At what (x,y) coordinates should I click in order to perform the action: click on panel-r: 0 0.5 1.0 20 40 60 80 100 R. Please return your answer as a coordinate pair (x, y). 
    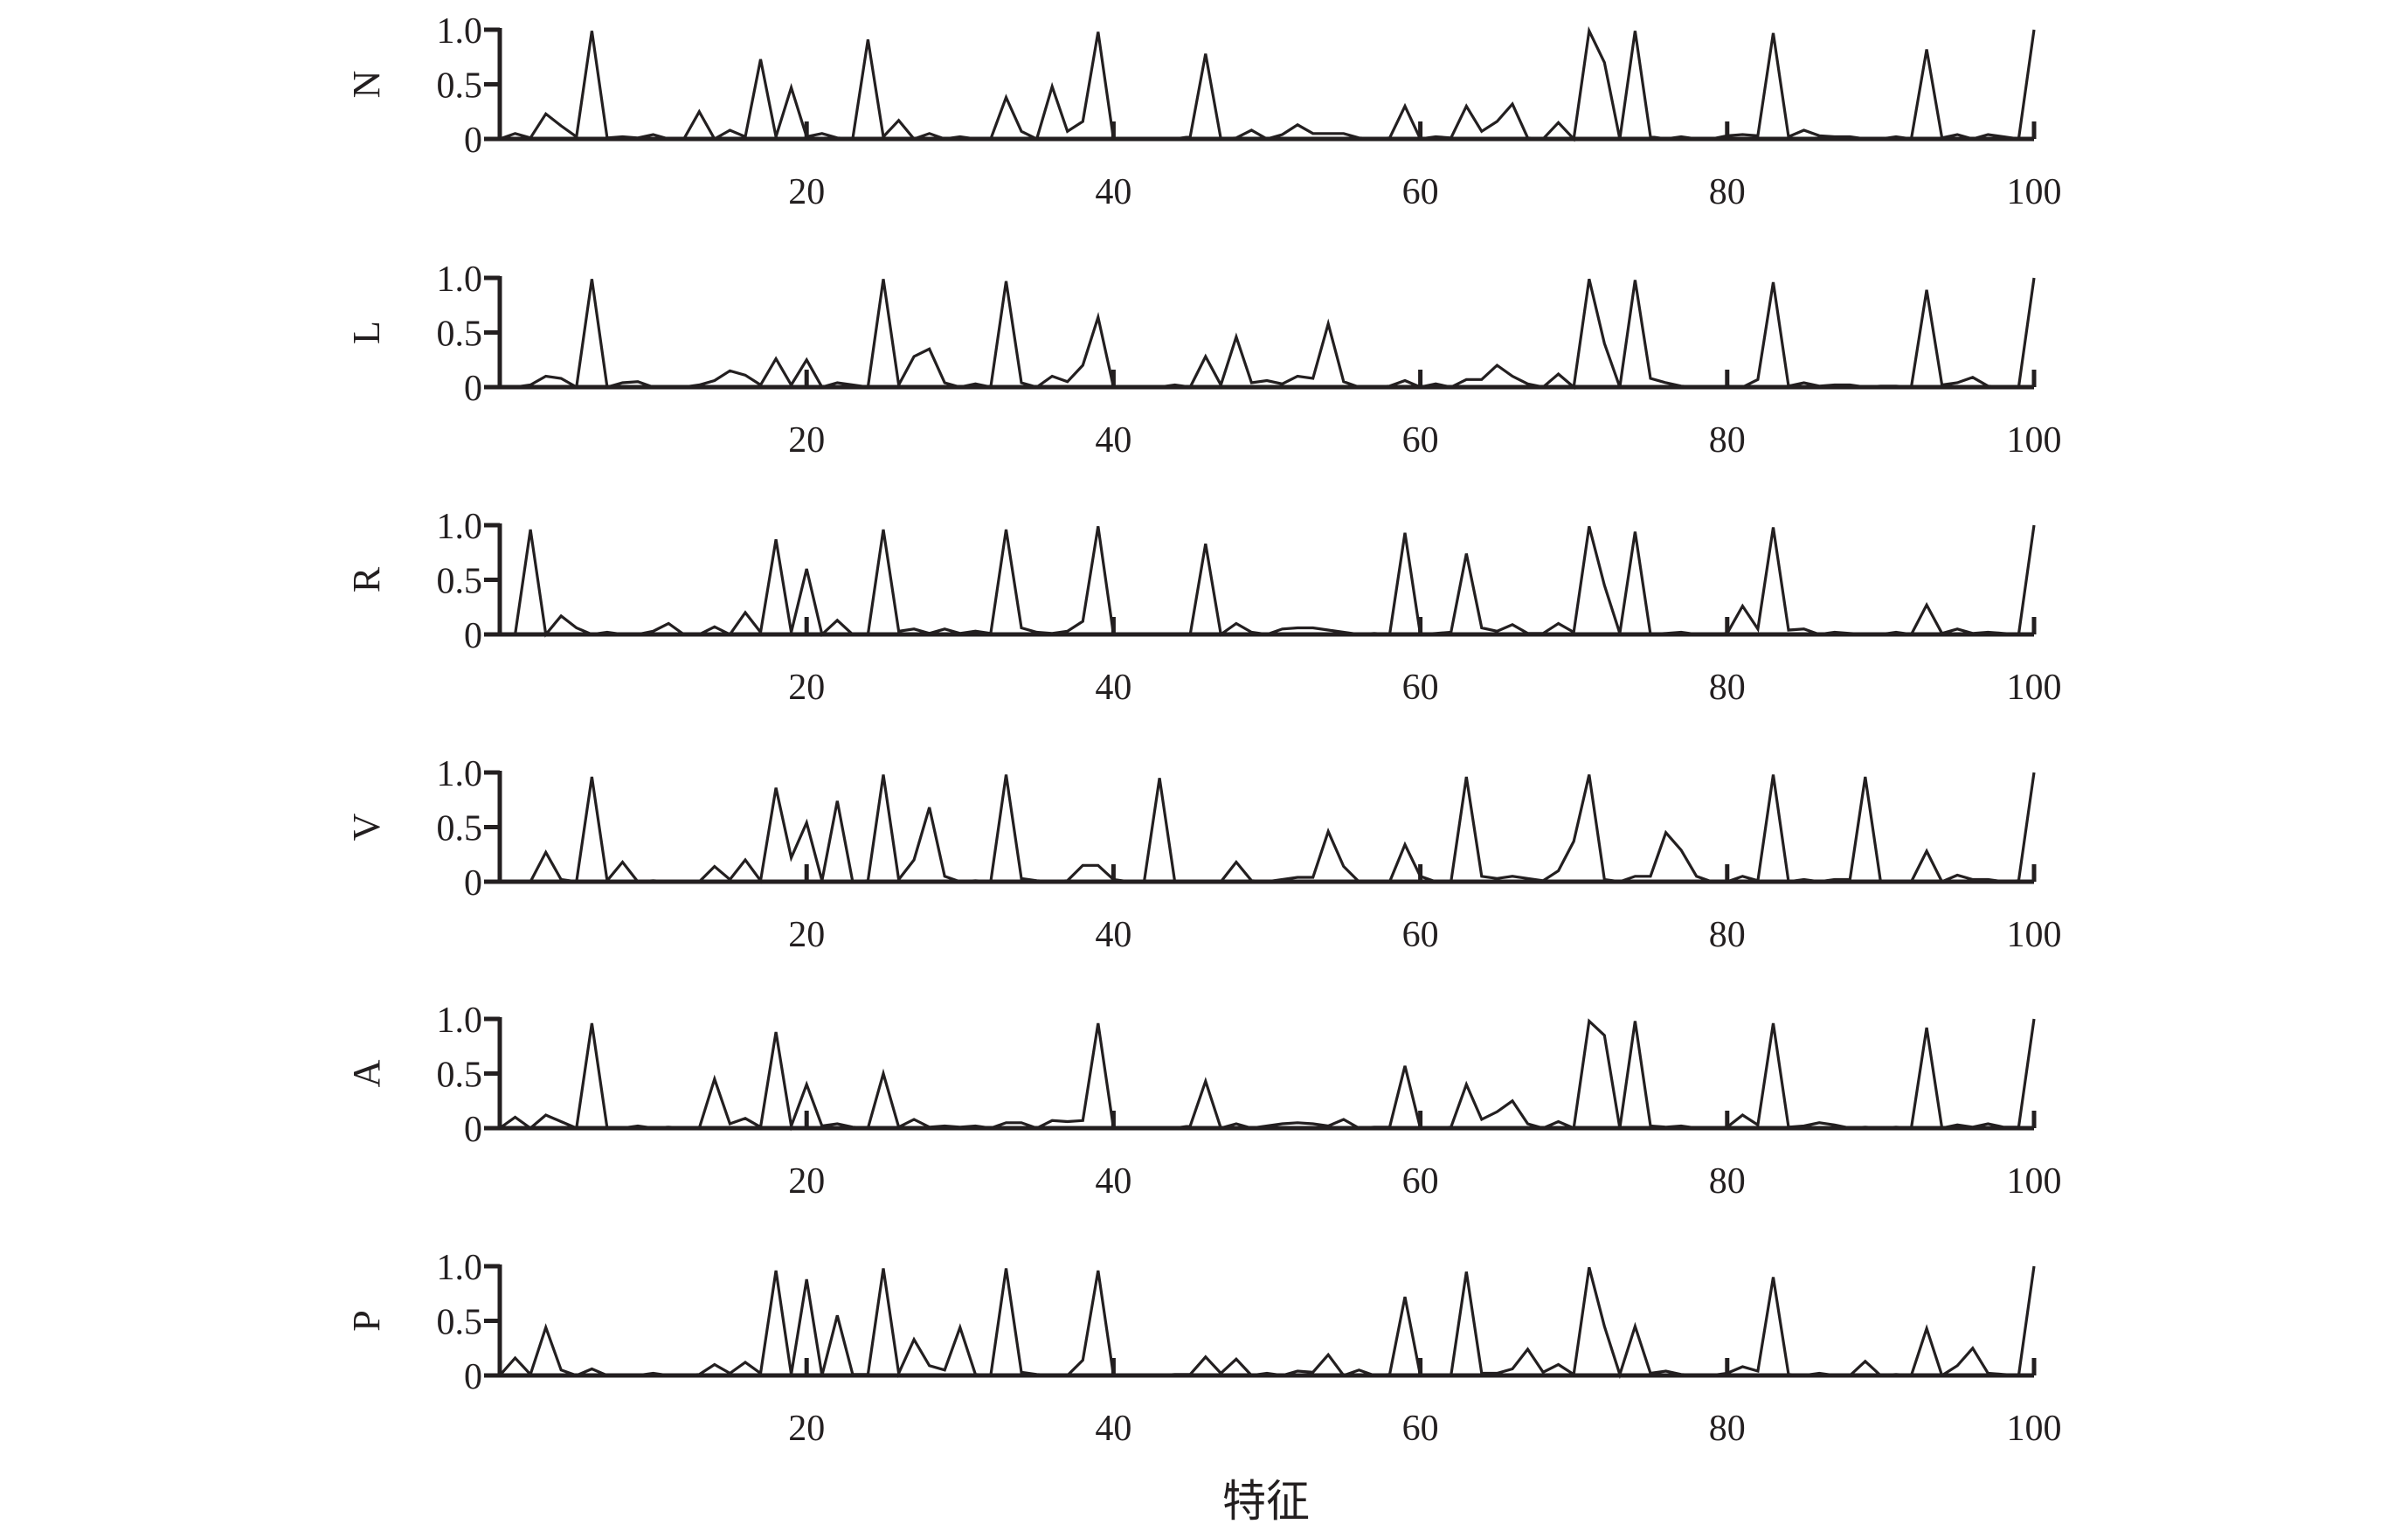
    Looking at the image, I should click on (1203, 608).